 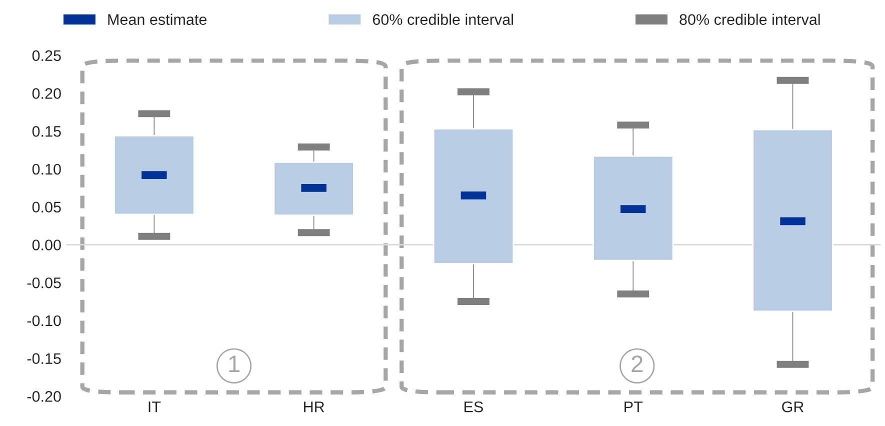 I want to click on x-tick-label: IT, so click(x=154, y=407).